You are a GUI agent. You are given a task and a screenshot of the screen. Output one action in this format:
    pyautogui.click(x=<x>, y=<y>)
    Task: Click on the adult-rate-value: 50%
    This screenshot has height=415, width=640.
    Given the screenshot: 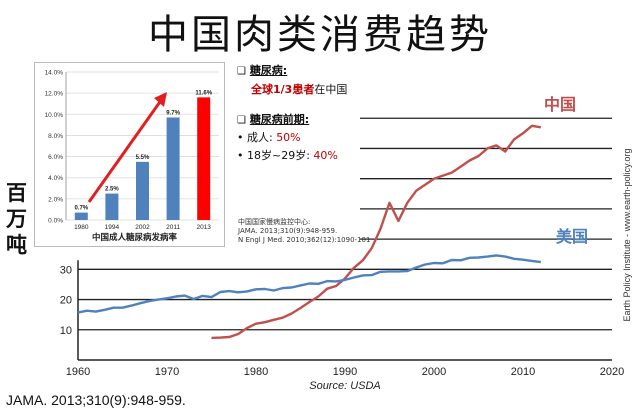 What is the action you would take?
    pyautogui.click(x=288, y=137)
    